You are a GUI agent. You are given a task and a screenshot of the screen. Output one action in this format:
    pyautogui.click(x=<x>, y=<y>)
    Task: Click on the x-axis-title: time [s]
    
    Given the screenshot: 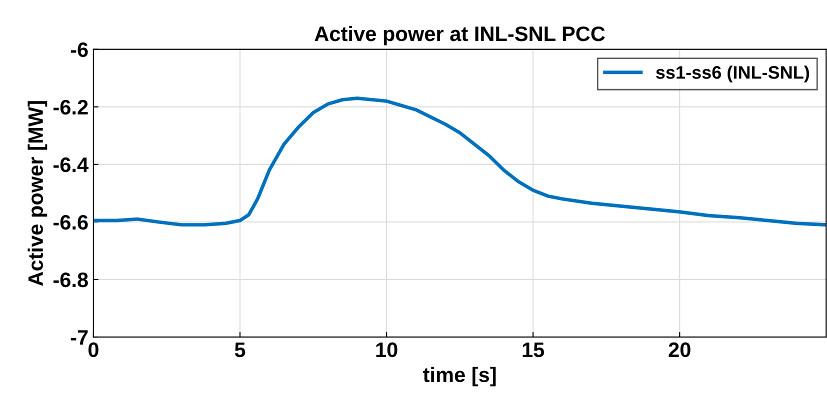 What is the action you would take?
    pyautogui.click(x=459, y=376)
    